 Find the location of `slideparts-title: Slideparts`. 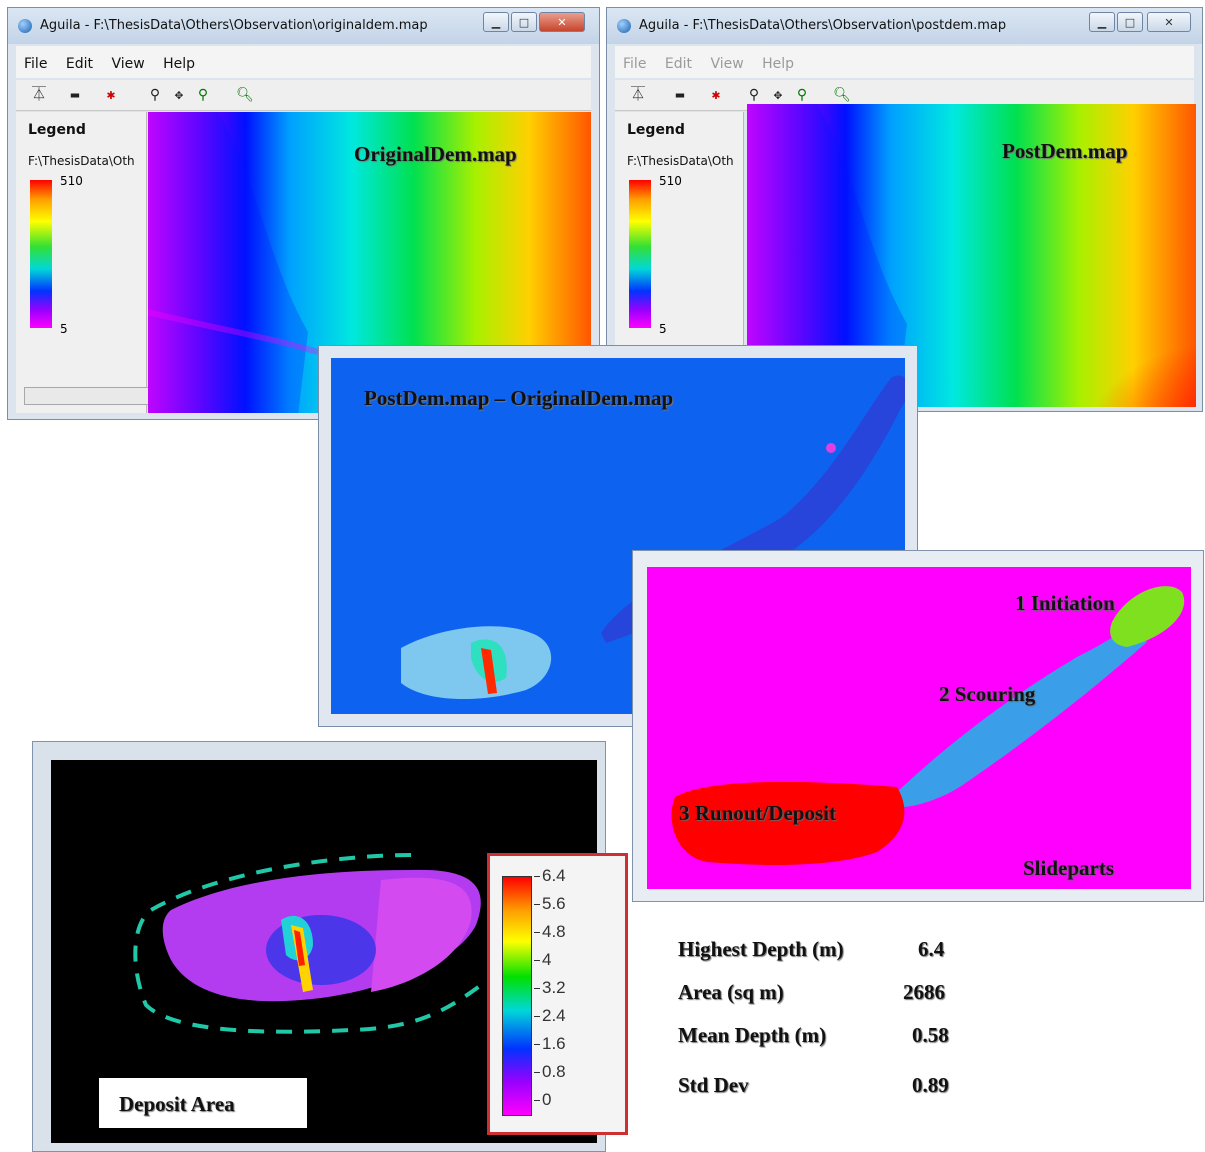

slideparts-title: Slideparts is located at coordinates (1069, 868).